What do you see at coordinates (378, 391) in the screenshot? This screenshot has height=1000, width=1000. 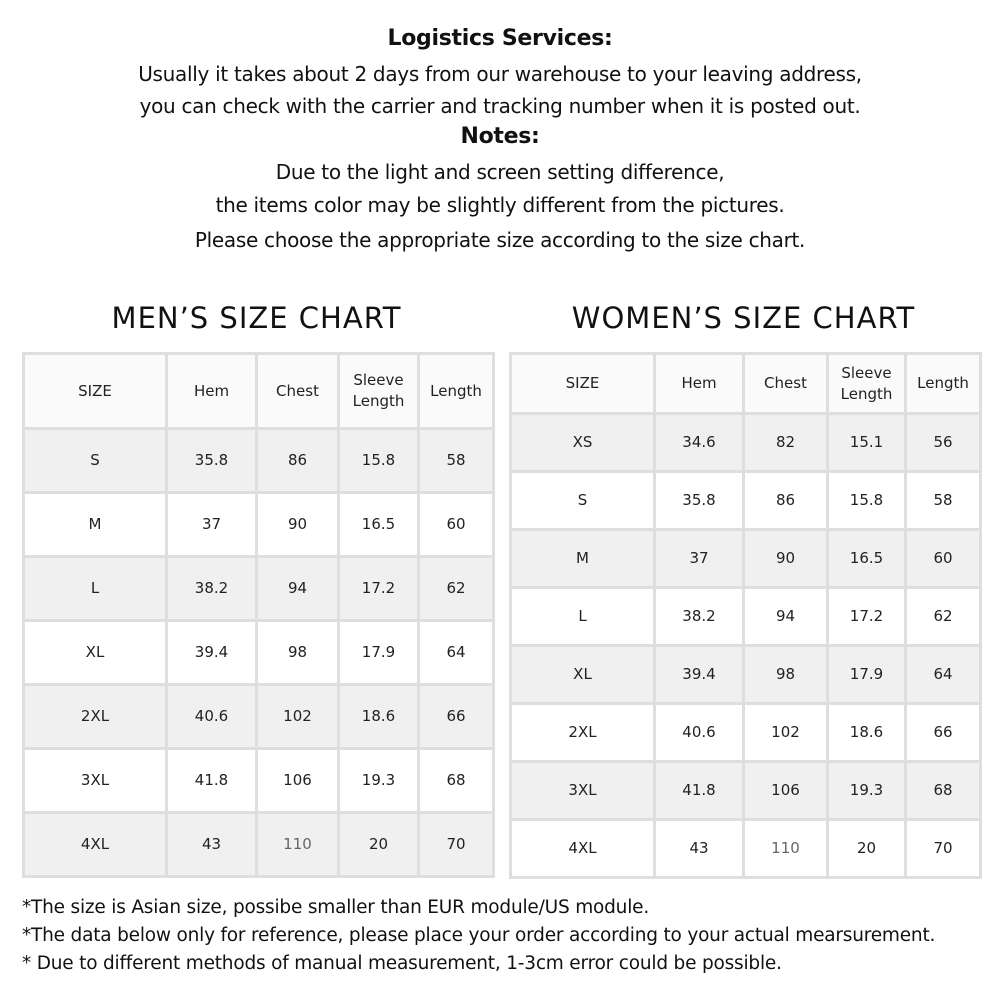 I see `column-header: Sleeve Length` at bounding box center [378, 391].